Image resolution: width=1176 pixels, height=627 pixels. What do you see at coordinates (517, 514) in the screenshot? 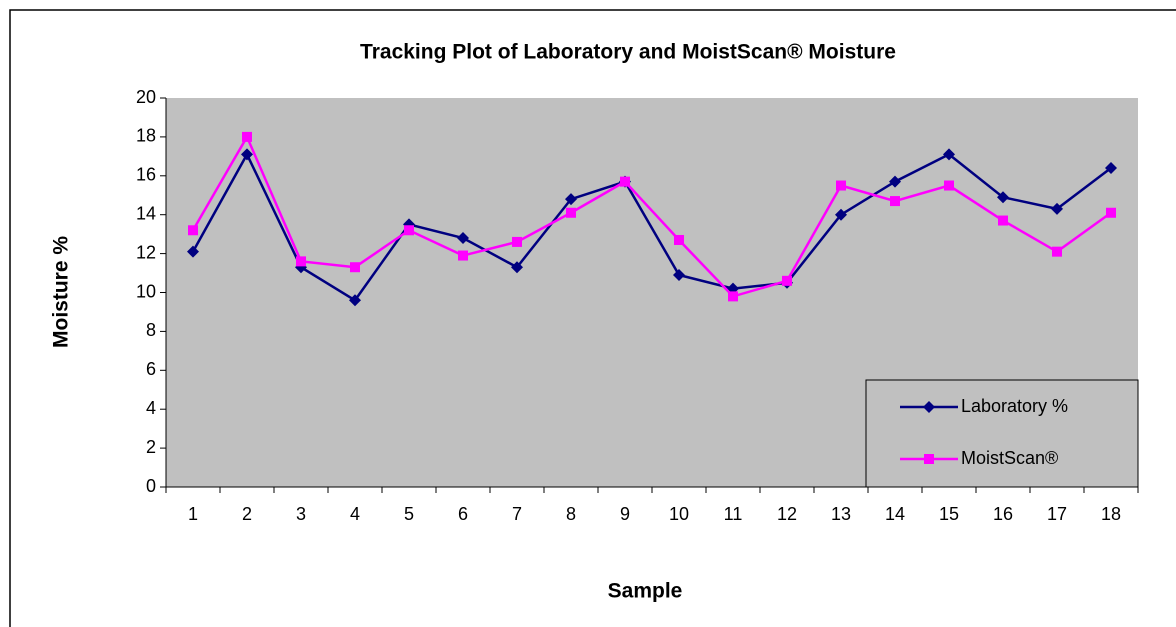
I see `x-tick-label: 7` at bounding box center [517, 514].